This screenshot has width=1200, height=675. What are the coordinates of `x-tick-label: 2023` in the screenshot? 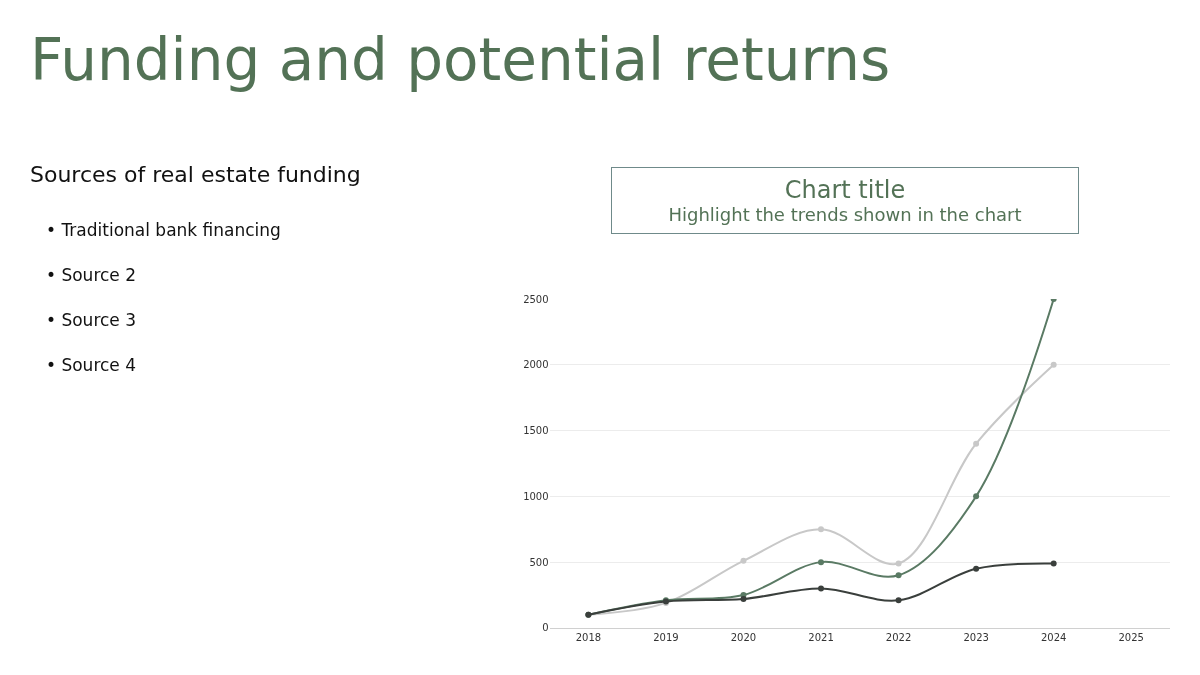 It's located at (976, 637).